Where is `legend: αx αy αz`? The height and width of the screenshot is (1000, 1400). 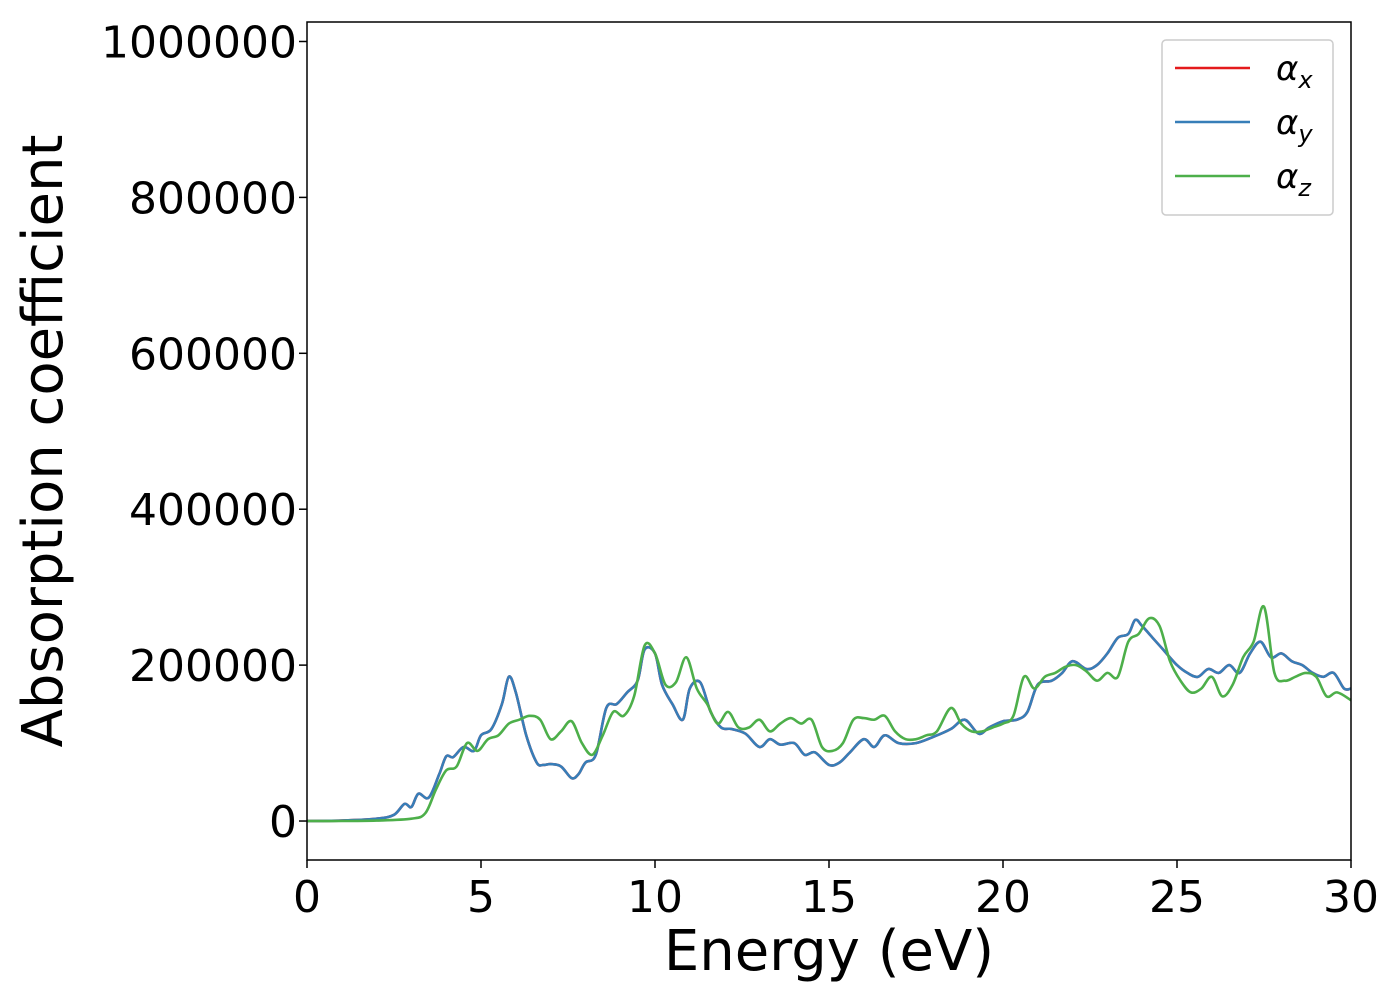
legend: αx αy αz is located at coordinates (1247, 127).